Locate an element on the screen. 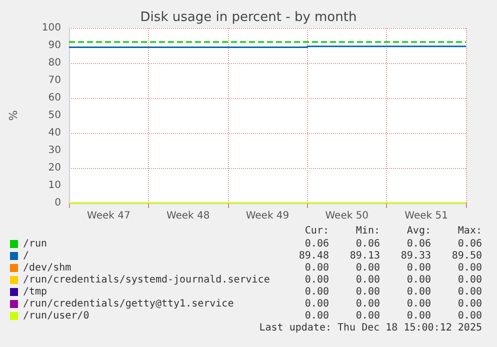 This screenshot has height=347, width=497. y-tick-label: 30 is located at coordinates (54, 150).